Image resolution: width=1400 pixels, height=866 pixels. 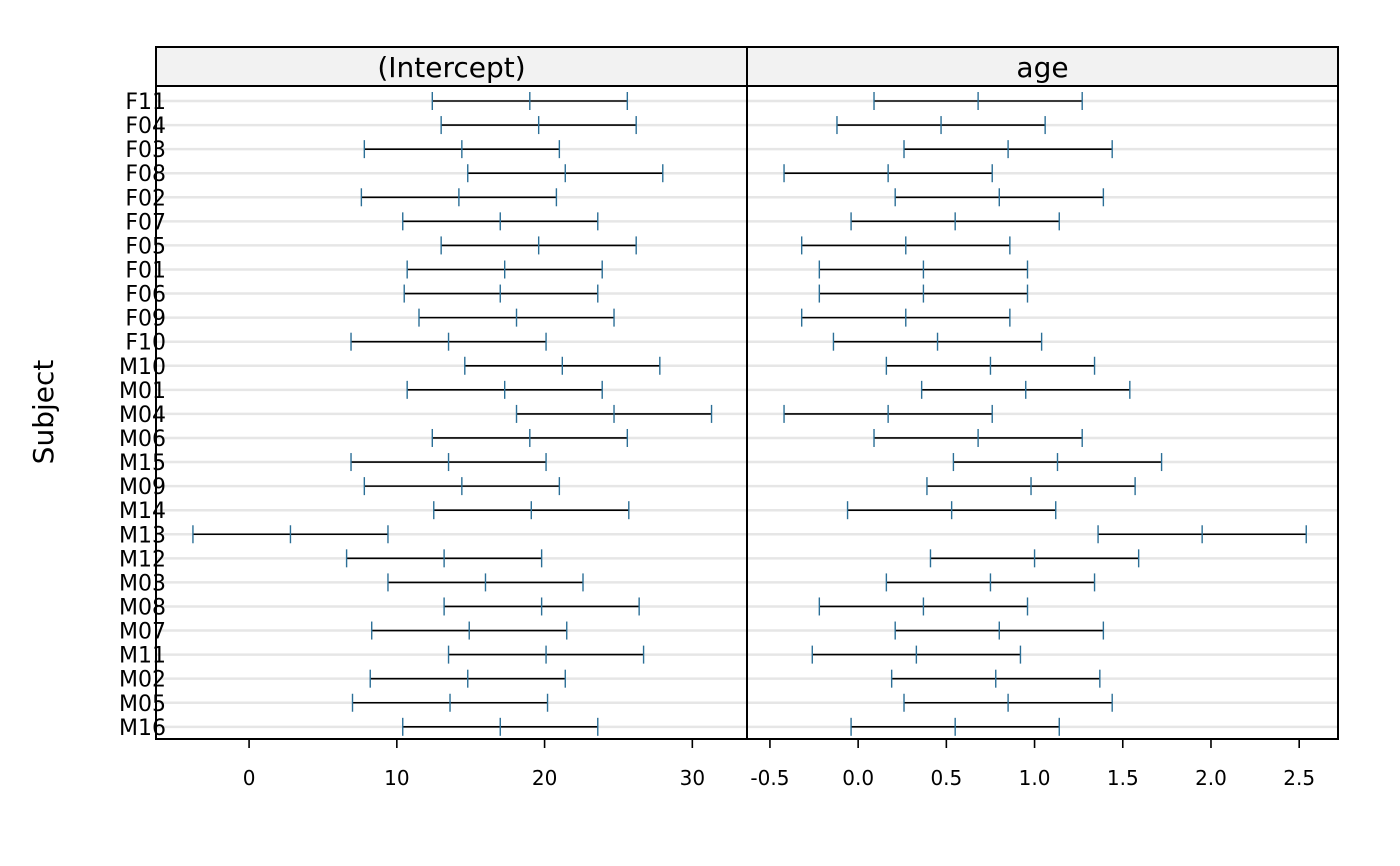 I want to click on row-label-F11: F11, so click(x=145, y=102).